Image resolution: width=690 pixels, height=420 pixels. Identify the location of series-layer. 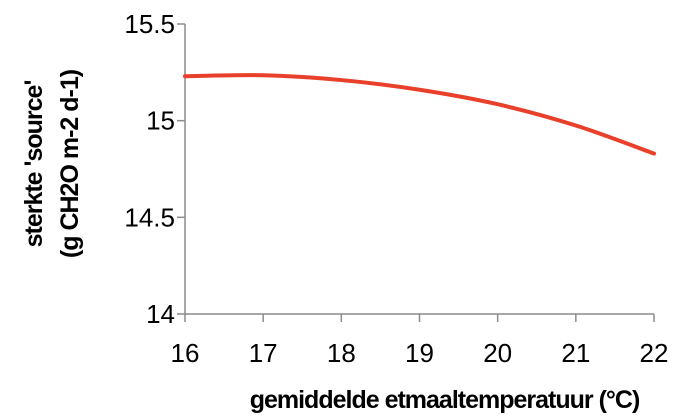
(419, 114).